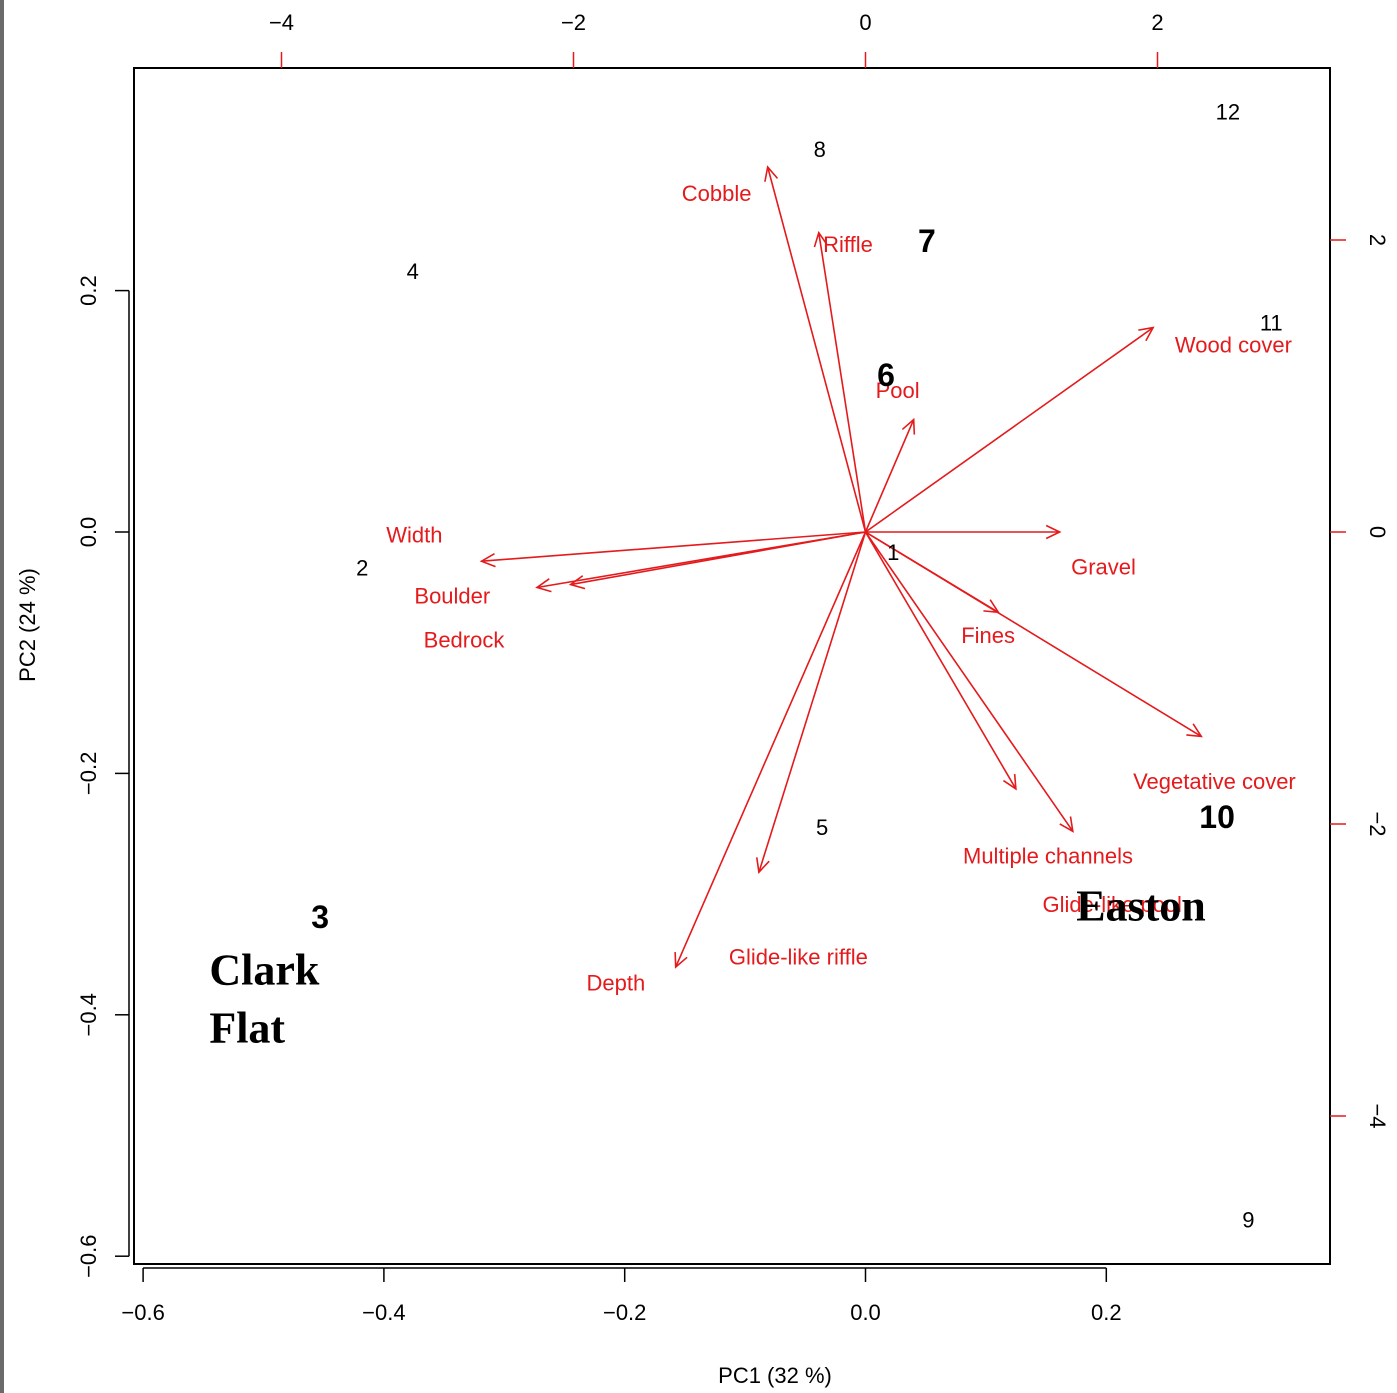  I want to click on loading-label: Pool, so click(898, 390).